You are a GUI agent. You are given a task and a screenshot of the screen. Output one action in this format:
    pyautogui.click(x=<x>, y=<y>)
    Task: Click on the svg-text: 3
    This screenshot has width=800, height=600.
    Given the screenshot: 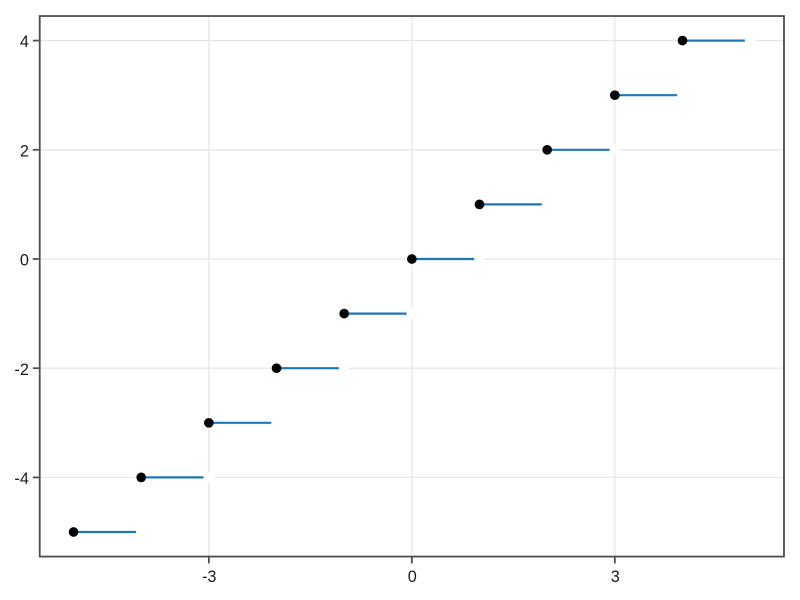 What is the action you would take?
    pyautogui.click(x=615, y=577)
    